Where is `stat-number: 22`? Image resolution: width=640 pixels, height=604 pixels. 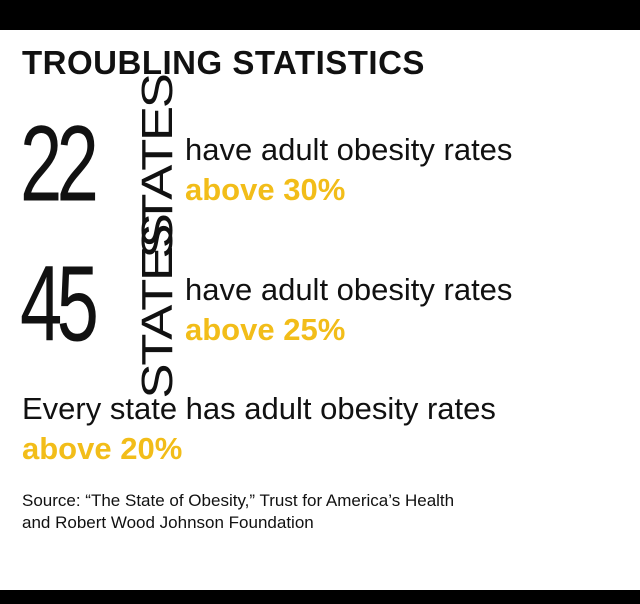
stat-number: 22 is located at coordinates (59, 163).